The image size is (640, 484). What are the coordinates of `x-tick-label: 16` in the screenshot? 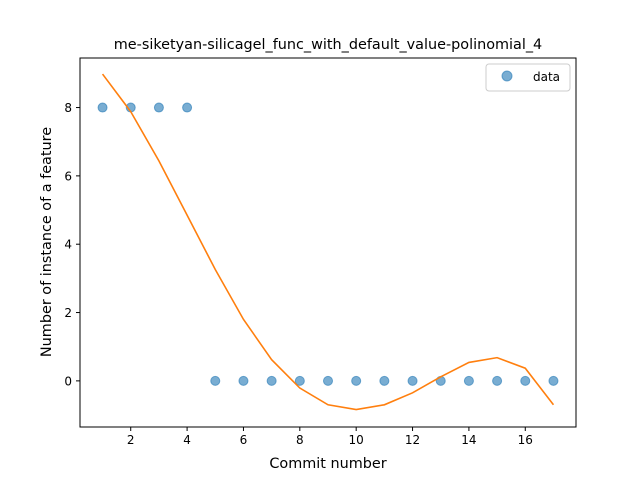 It's located at (525, 440).